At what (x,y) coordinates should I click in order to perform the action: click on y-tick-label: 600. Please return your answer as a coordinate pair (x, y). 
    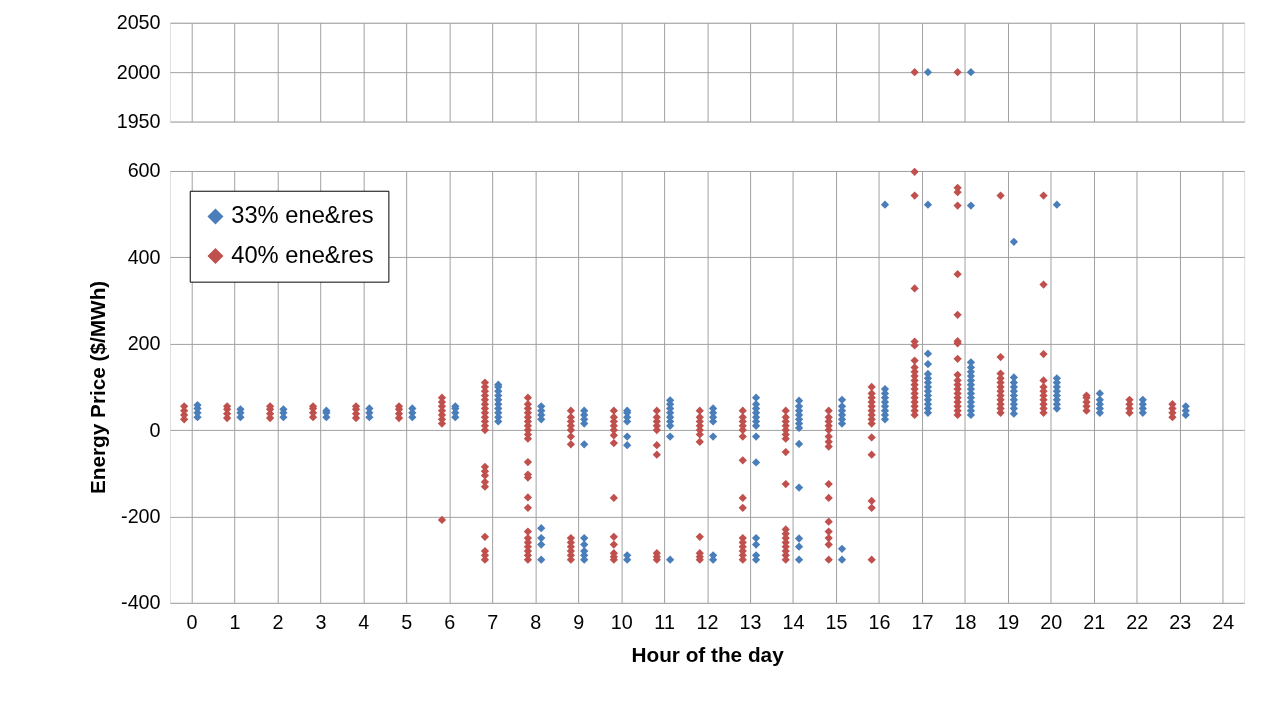
    Looking at the image, I should click on (144, 170).